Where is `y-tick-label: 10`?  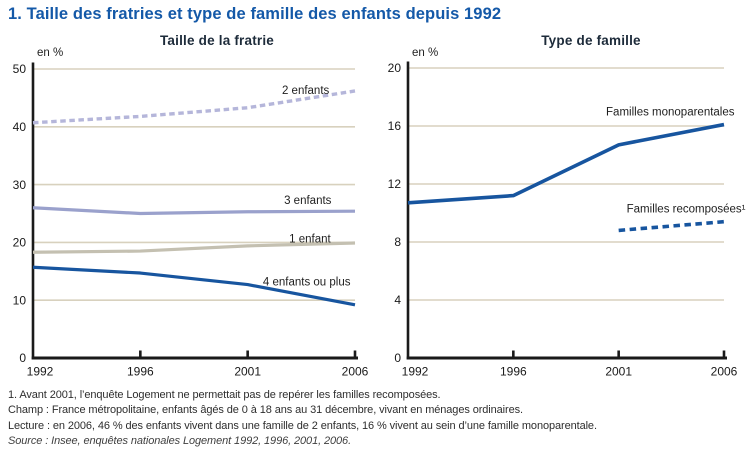
y-tick-label: 10 is located at coordinates (20, 300).